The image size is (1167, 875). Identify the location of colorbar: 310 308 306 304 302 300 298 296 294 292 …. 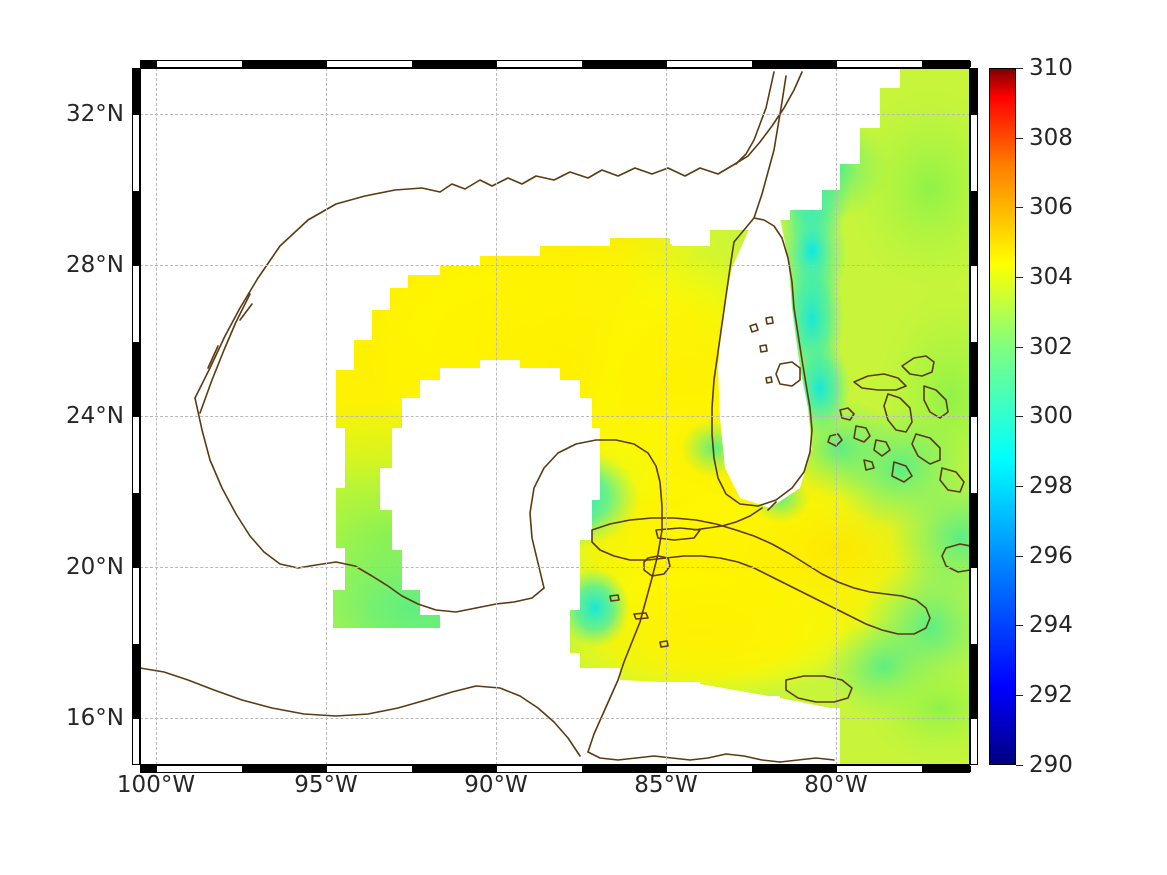
(1031, 416).